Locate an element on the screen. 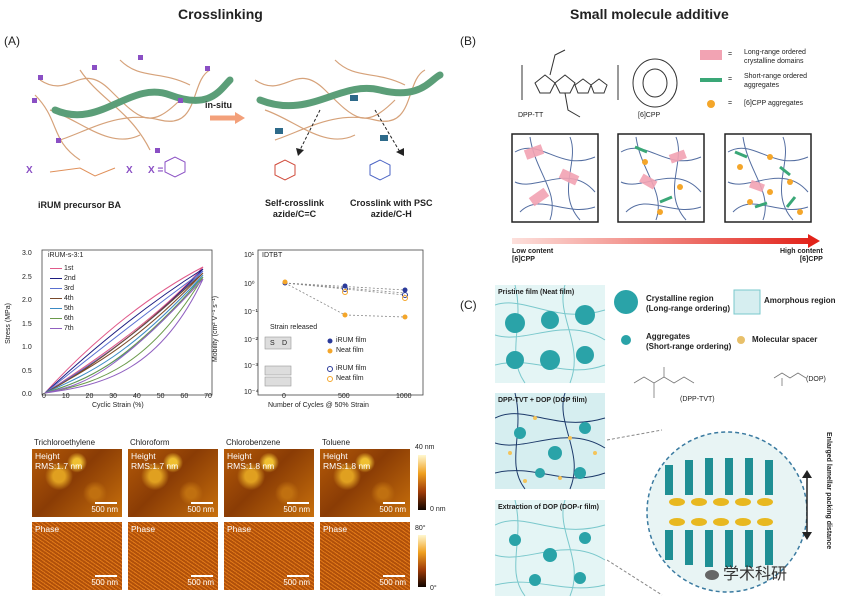 The height and width of the screenshot is (603, 846). legend-short-range: Short-range ordered aggregates is located at coordinates (776, 81).